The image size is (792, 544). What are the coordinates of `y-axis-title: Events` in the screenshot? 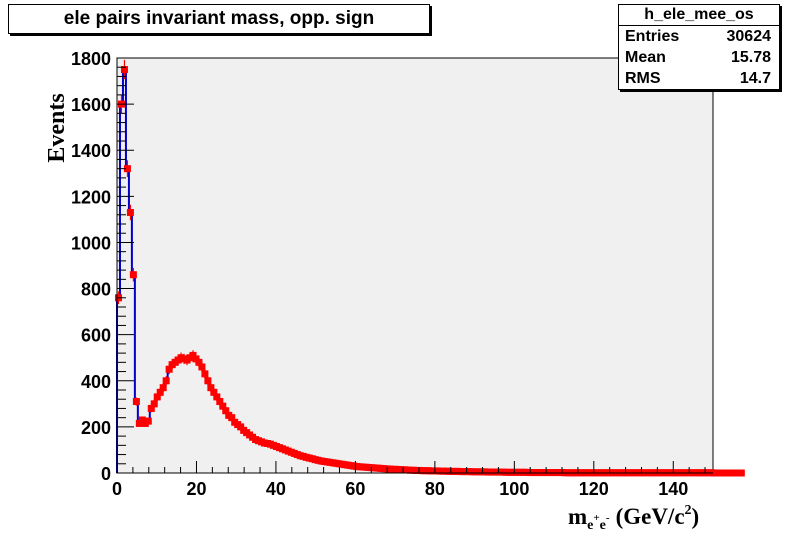 It's located at (57, 127).